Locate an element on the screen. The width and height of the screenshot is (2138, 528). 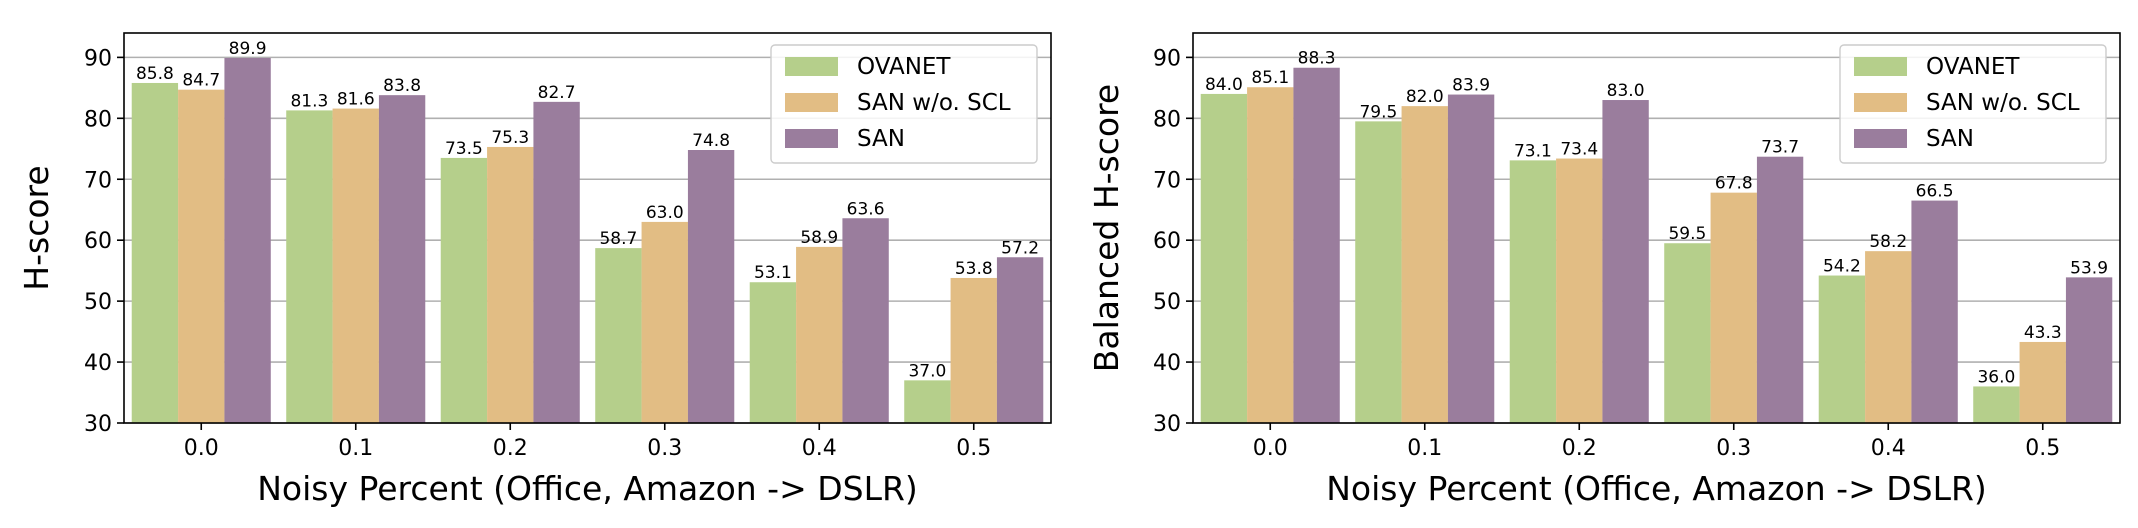
y-axis-title: H-score is located at coordinates (36, 227).